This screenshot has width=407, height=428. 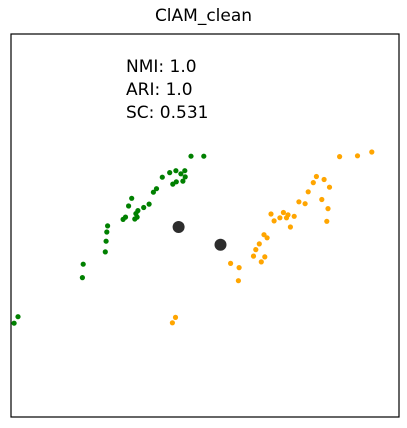 What do you see at coordinates (203, 16) in the screenshot?
I see `chart-title: ClAM_clean` at bounding box center [203, 16].